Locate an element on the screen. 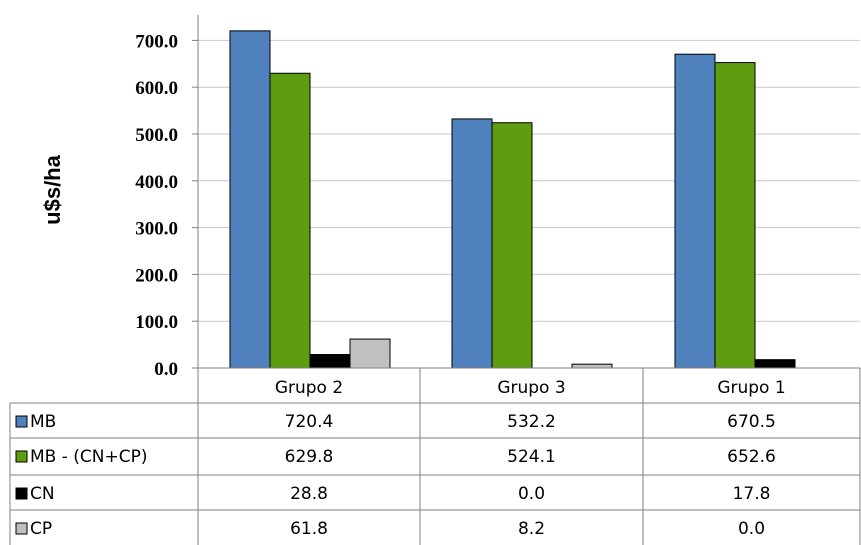  y-tick-label: 100.0 is located at coordinates (156, 322).